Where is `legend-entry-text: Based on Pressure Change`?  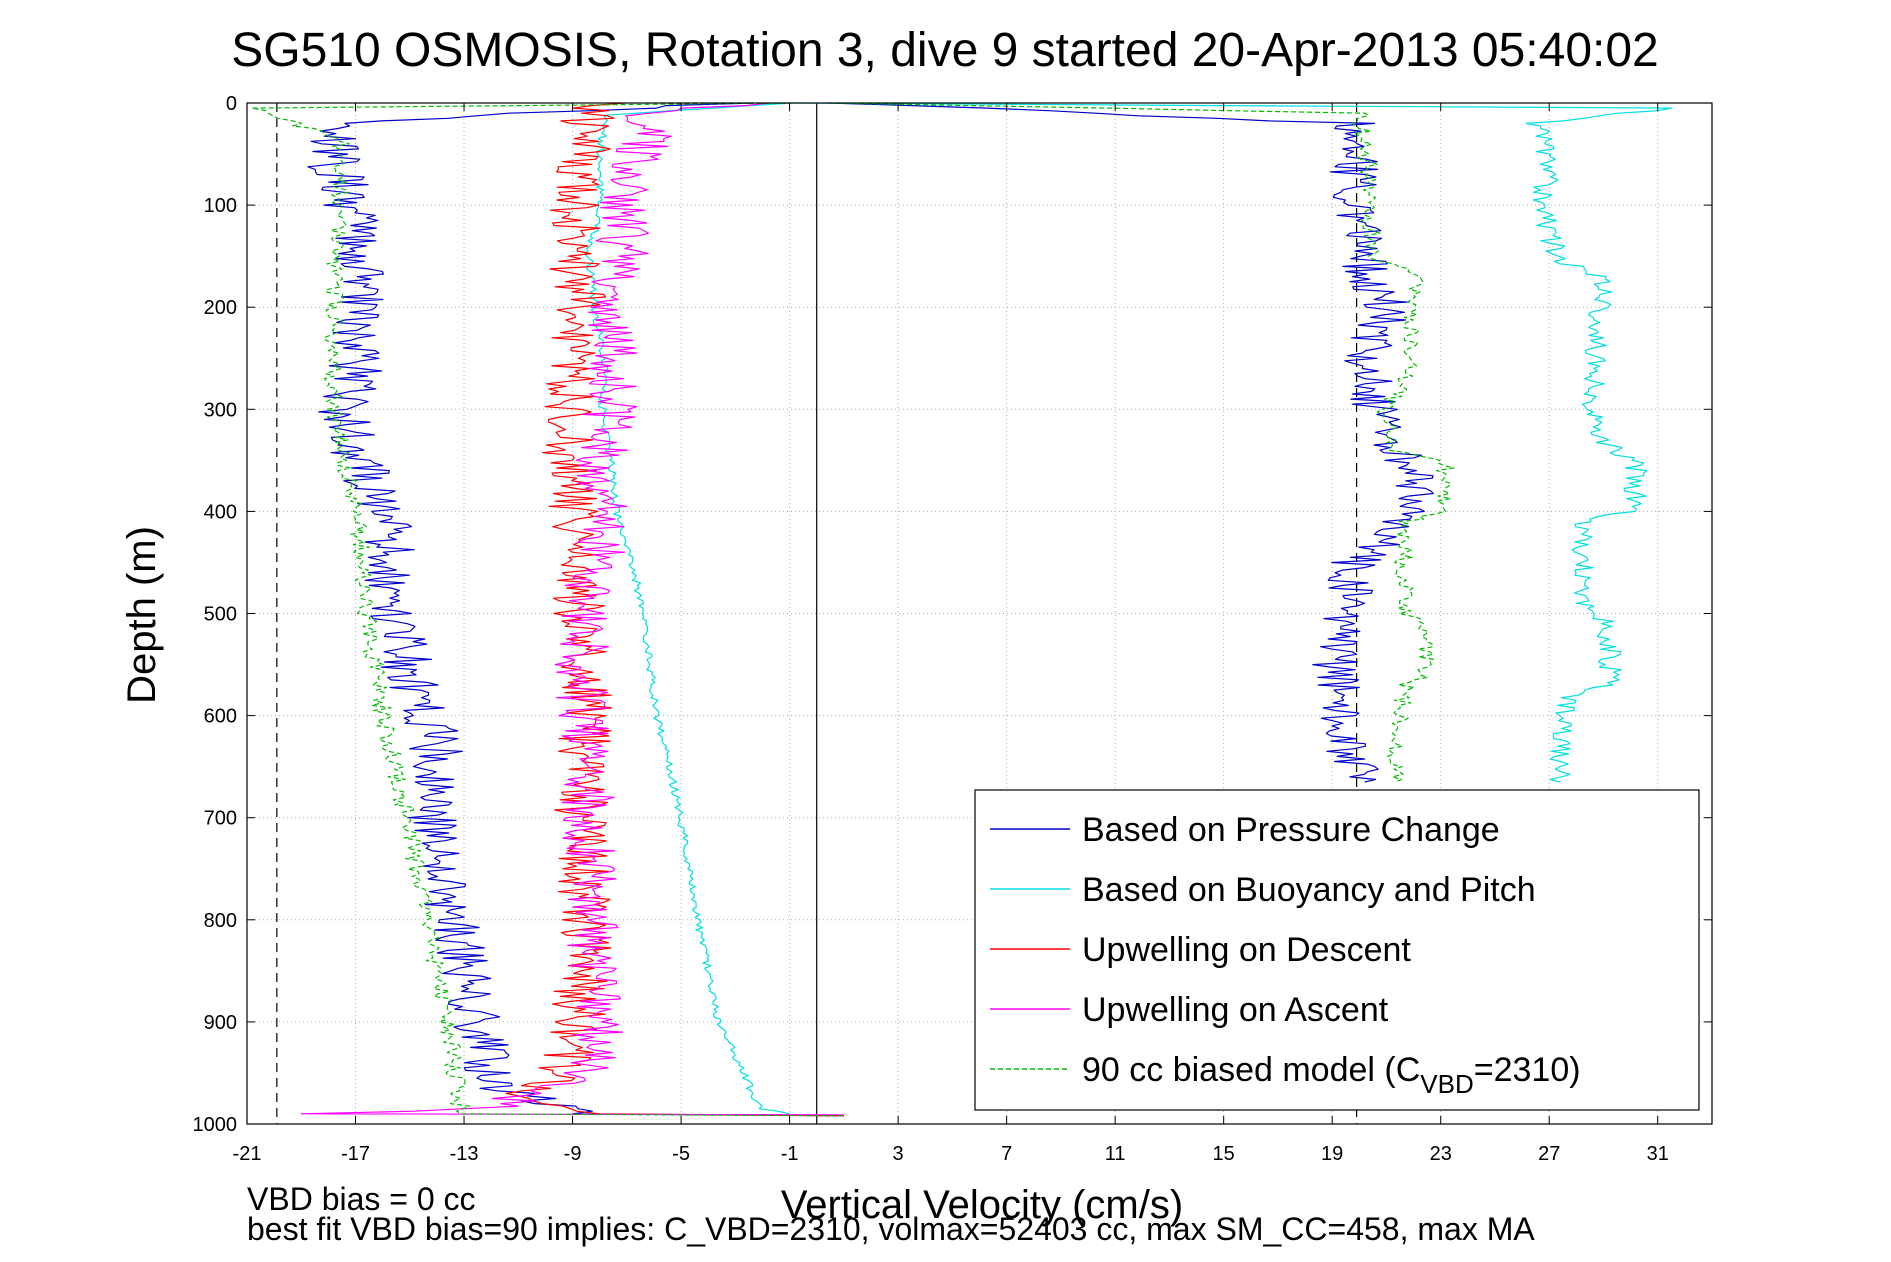 legend-entry-text: Based on Pressure Change is located at coordinates (1291, 830).